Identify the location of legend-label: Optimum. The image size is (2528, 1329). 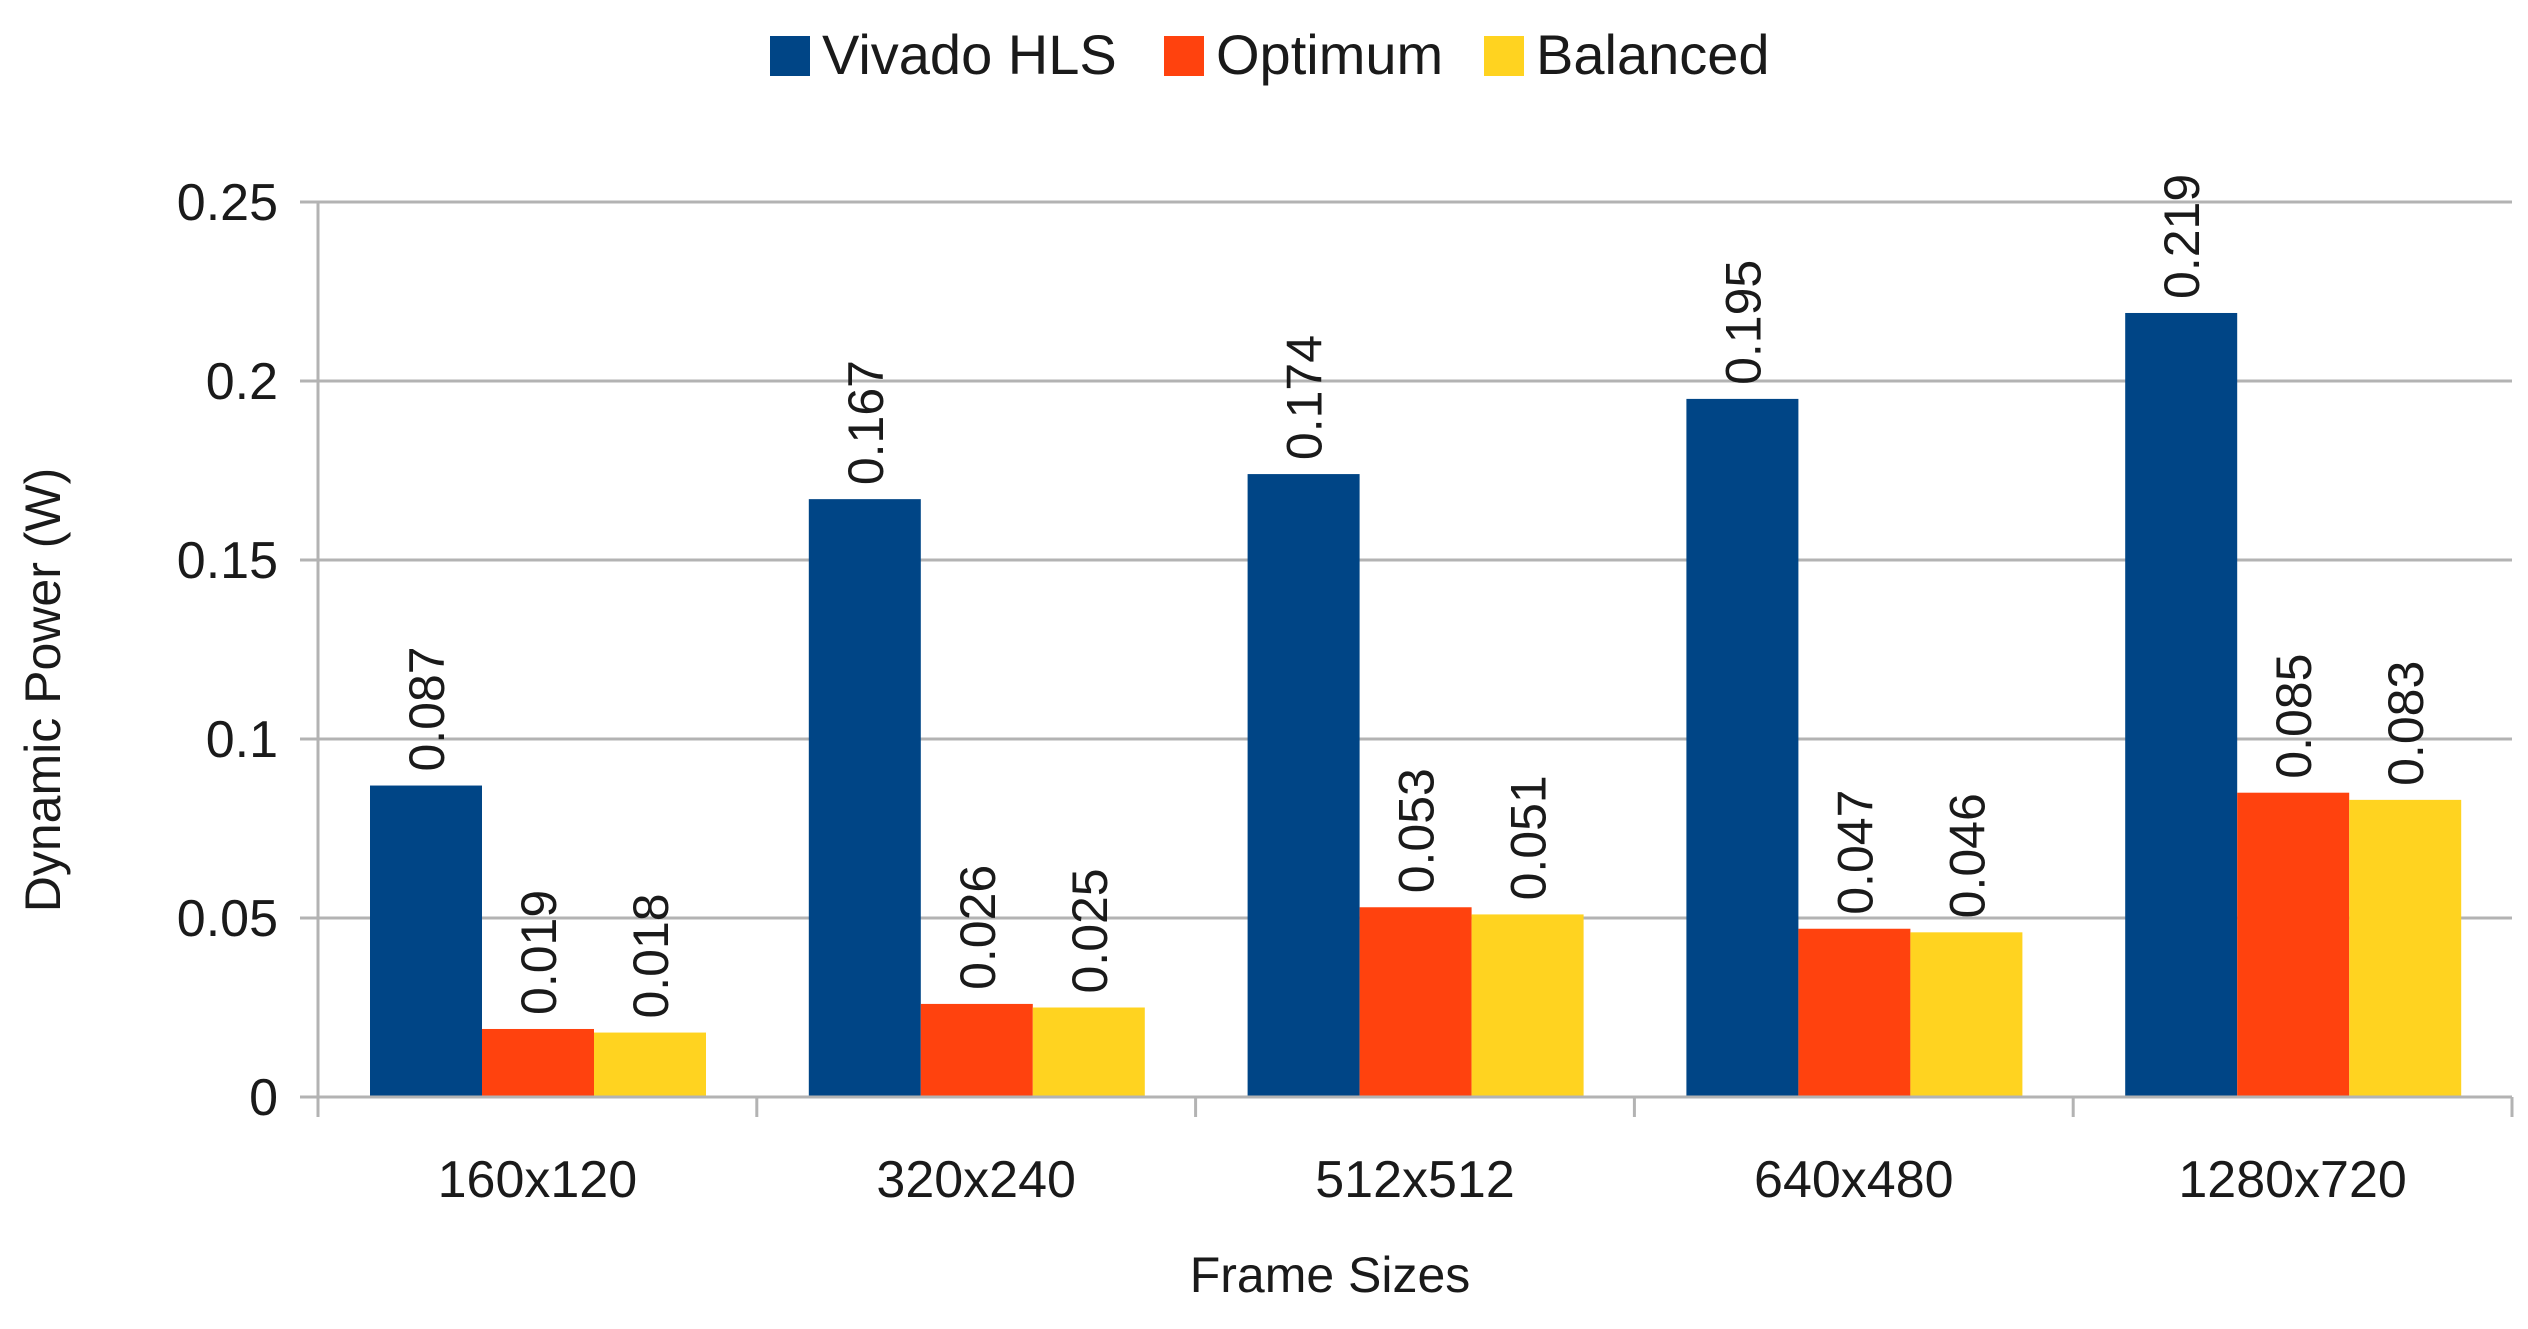
(1329, 54).